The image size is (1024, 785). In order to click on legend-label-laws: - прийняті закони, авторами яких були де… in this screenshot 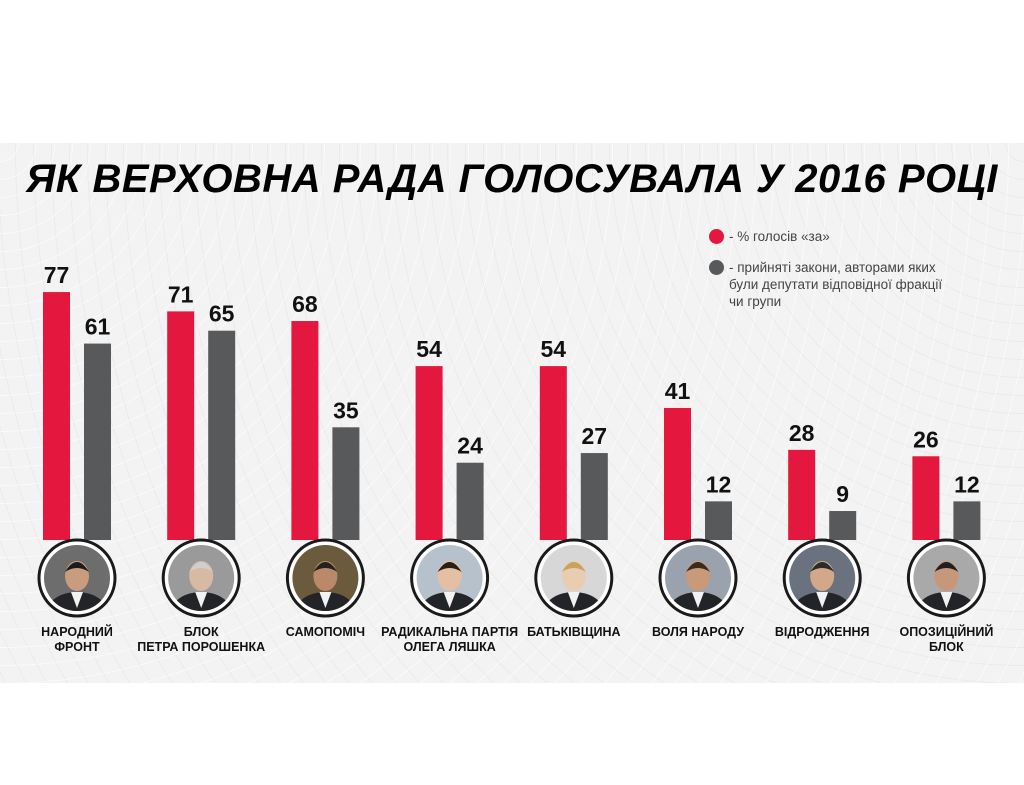, I will do `click(836, 284)`.